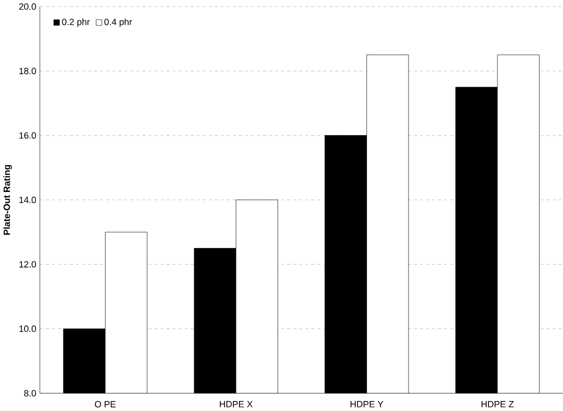 This screenshot has height=411, width=563. I want to click on y-tick-label: 18.0, so click(27, 71).